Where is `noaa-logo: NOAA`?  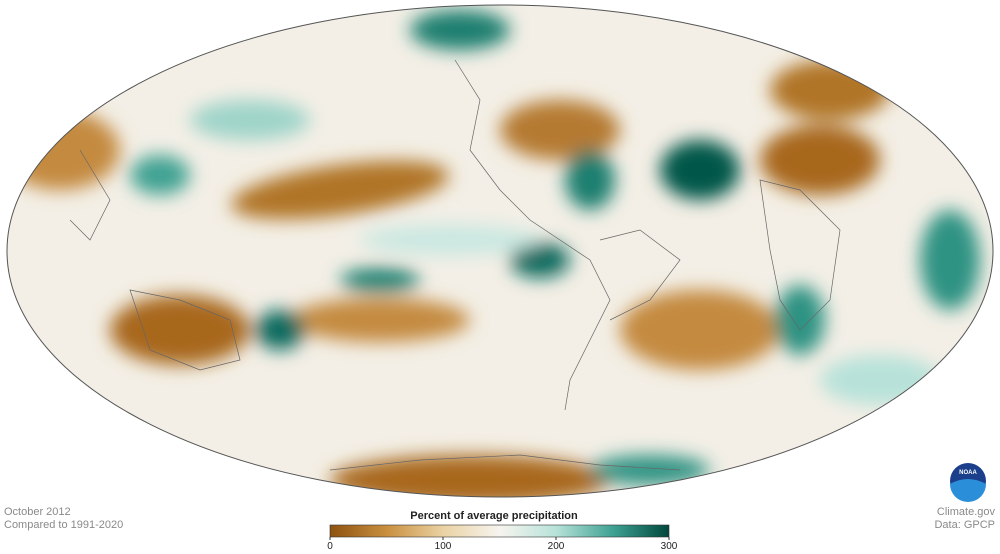
noaa-logo: NOAA is located at coordinates (968, 482).